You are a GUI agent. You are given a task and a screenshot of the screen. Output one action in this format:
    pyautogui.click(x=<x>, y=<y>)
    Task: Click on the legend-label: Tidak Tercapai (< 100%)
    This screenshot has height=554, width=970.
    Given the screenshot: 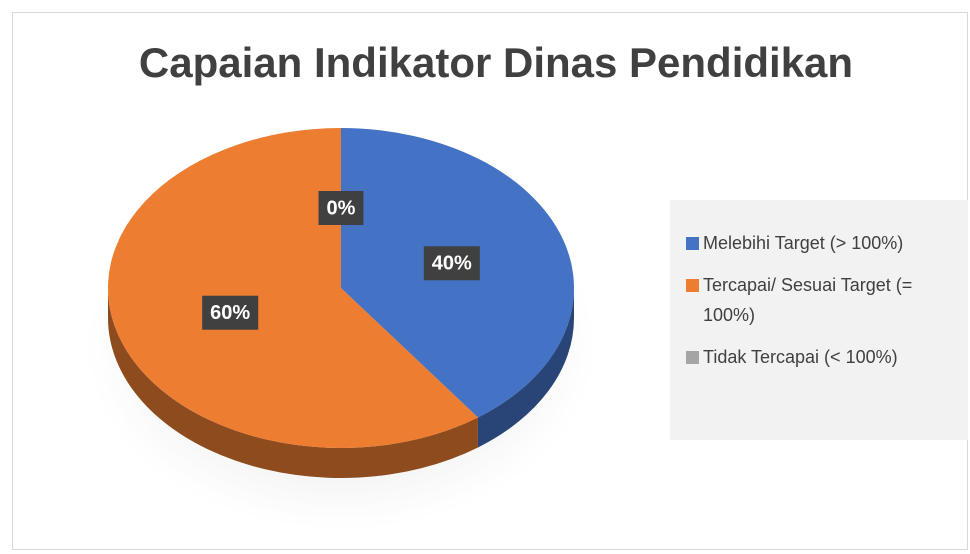 What is the action you would take?
    pyautogui.click(x=800, y=357)
    